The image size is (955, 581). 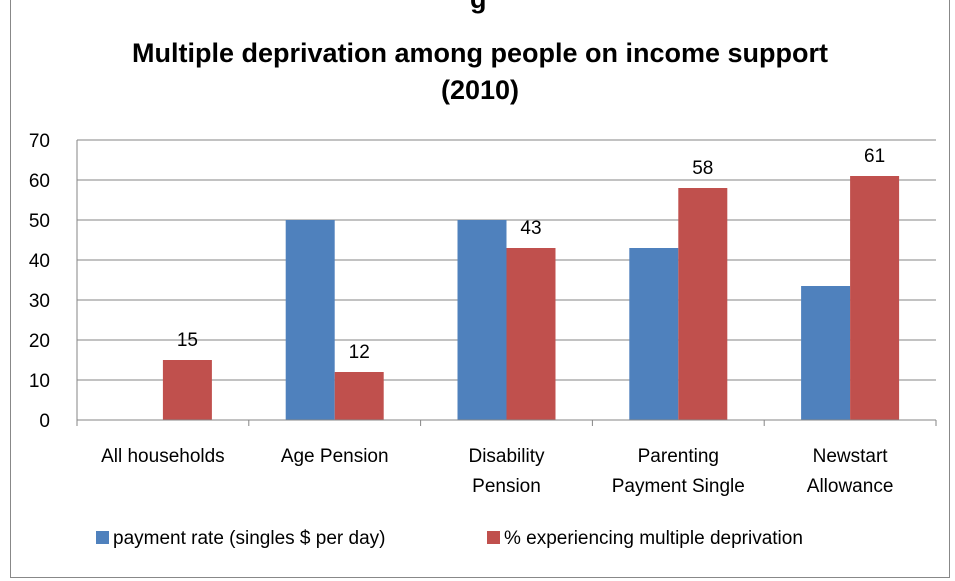 What do you see at coordinates (163, 456) in the screenshot?
I see `x-category-label-0-0: All households` at bounding box center [163, 456].